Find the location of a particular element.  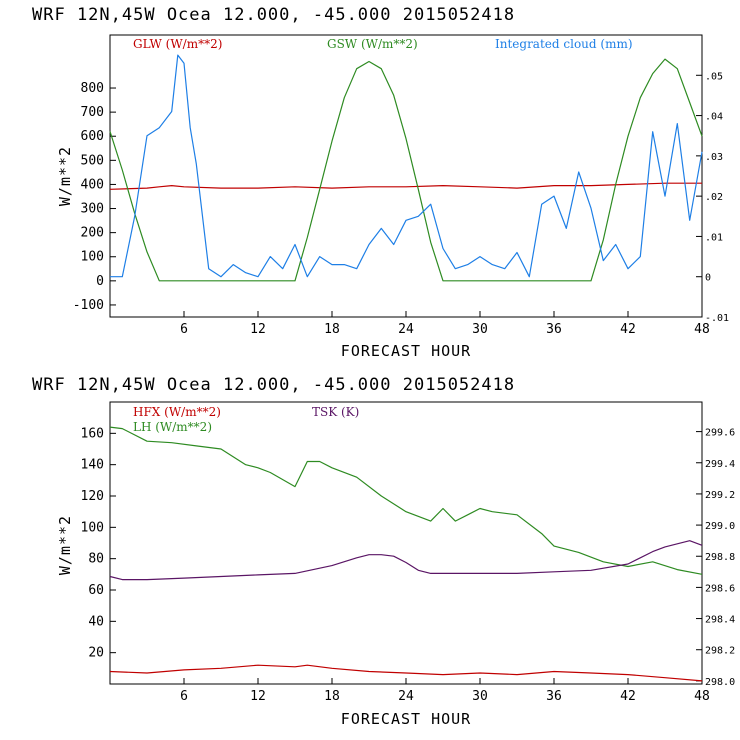

y-tick-label: 160 is located at coordinates (92, 433).